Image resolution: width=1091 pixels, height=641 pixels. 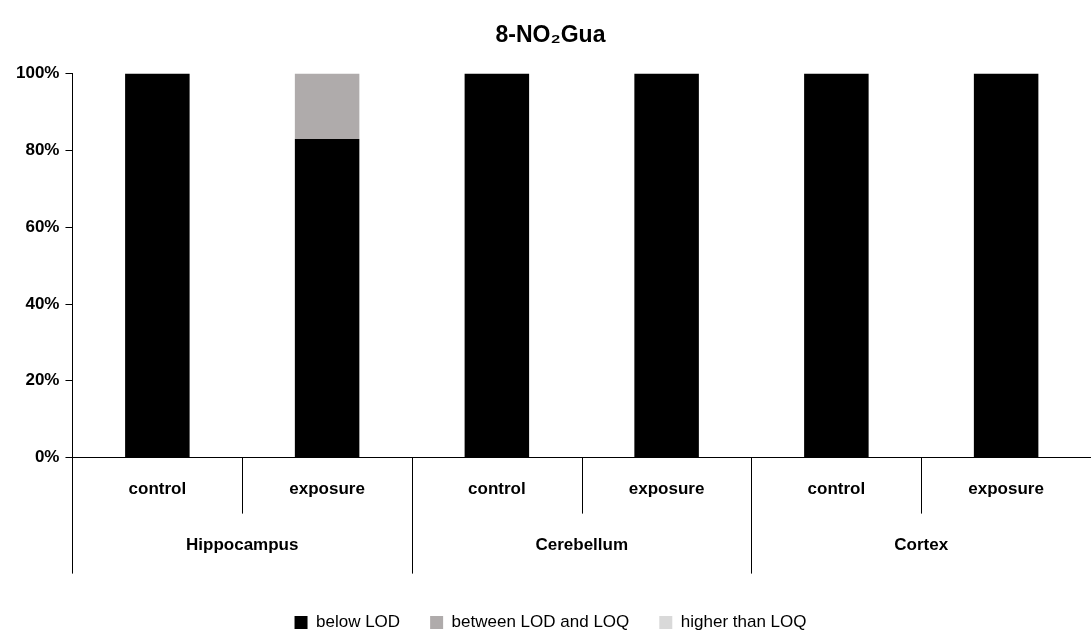 What do you see at coordinates (743, 622) in the screenshot?
I see `legend-label: higher than LOQ` at bounding box center [743, 622].